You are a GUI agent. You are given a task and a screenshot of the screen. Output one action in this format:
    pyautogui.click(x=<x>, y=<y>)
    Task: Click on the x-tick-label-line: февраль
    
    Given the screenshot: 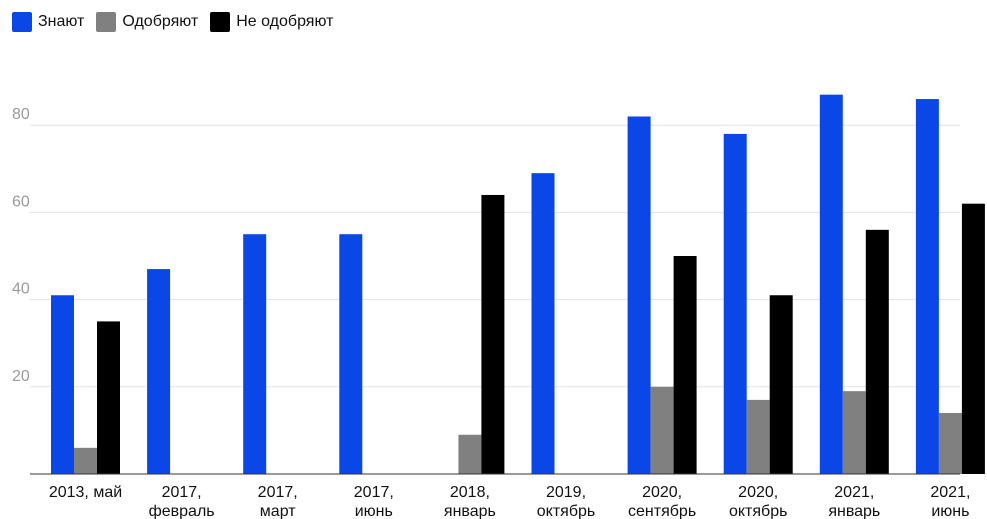 What is the action you would take?
    pyautogui.click(x=182, y=511)
    